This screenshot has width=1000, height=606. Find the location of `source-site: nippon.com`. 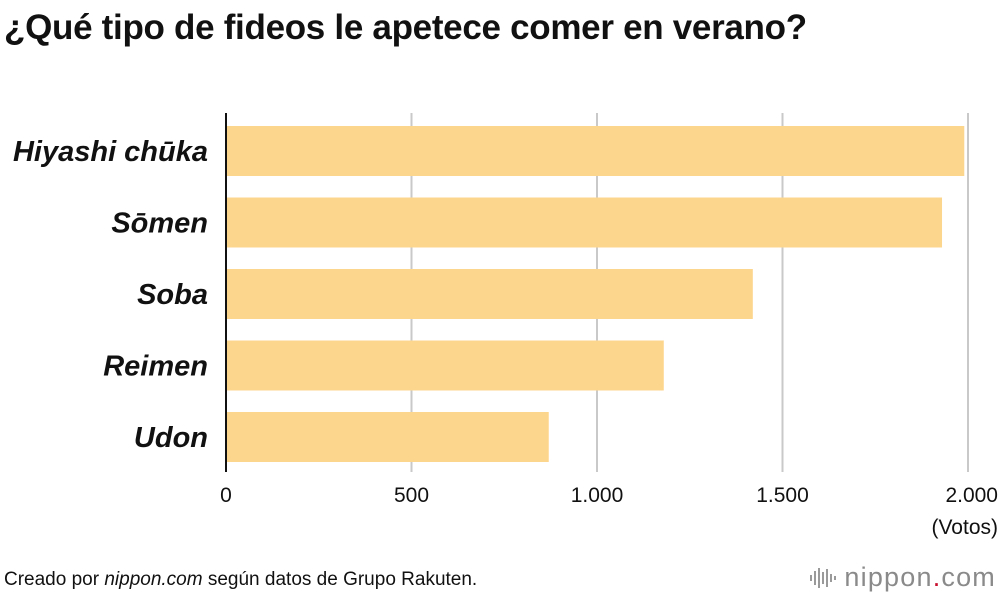

source-site: nippon.com is located at coordinates (153, 579).